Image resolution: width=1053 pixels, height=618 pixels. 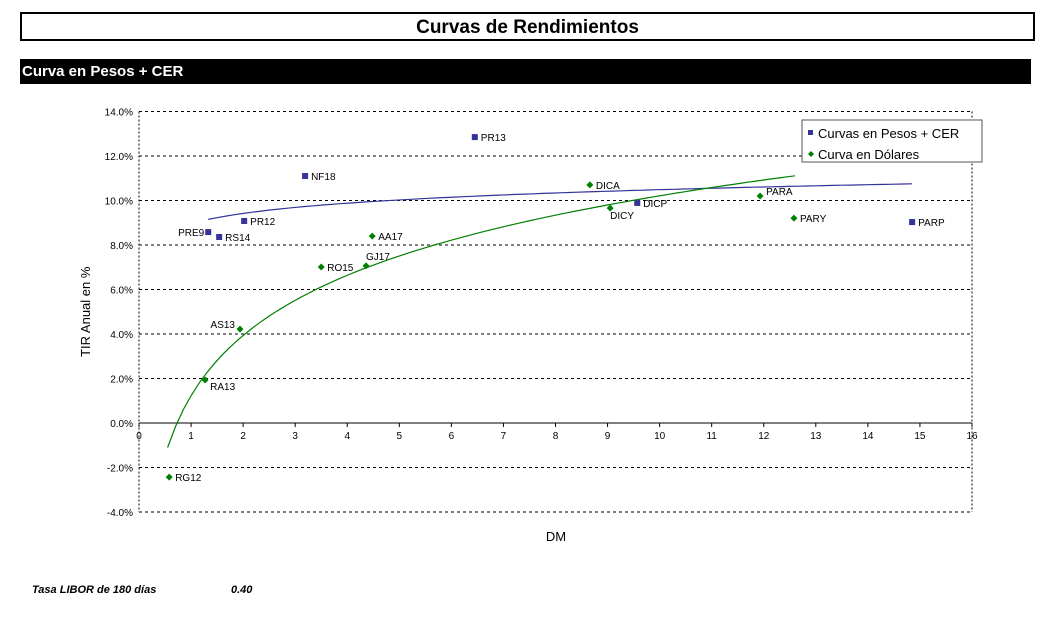 What do you see at coordinates (262, 222) in the screenshot?
I see `data-label: PR12` at bounding box center [262, 222].